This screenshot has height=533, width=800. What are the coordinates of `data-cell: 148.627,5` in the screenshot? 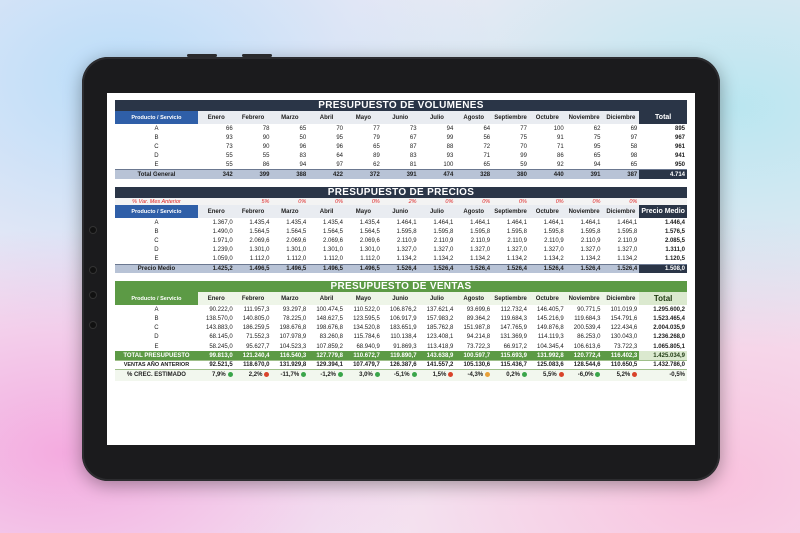 It's located at (330, 319).